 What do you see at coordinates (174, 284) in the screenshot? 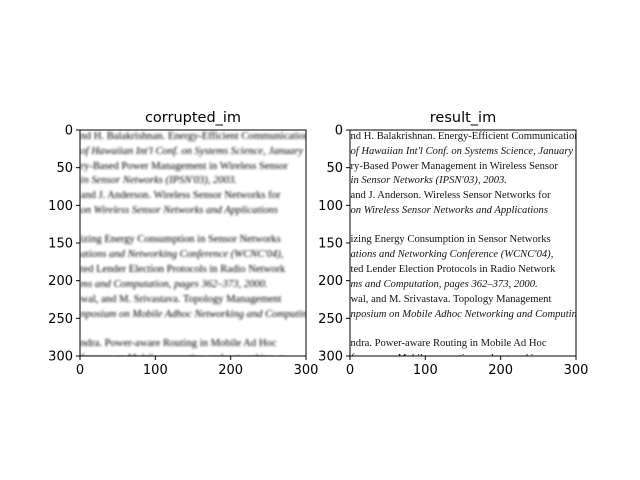
I see `corrupted-image-text-line: ms and Computation, pages 362–373, 2000.` at bounding box center [174, 284].